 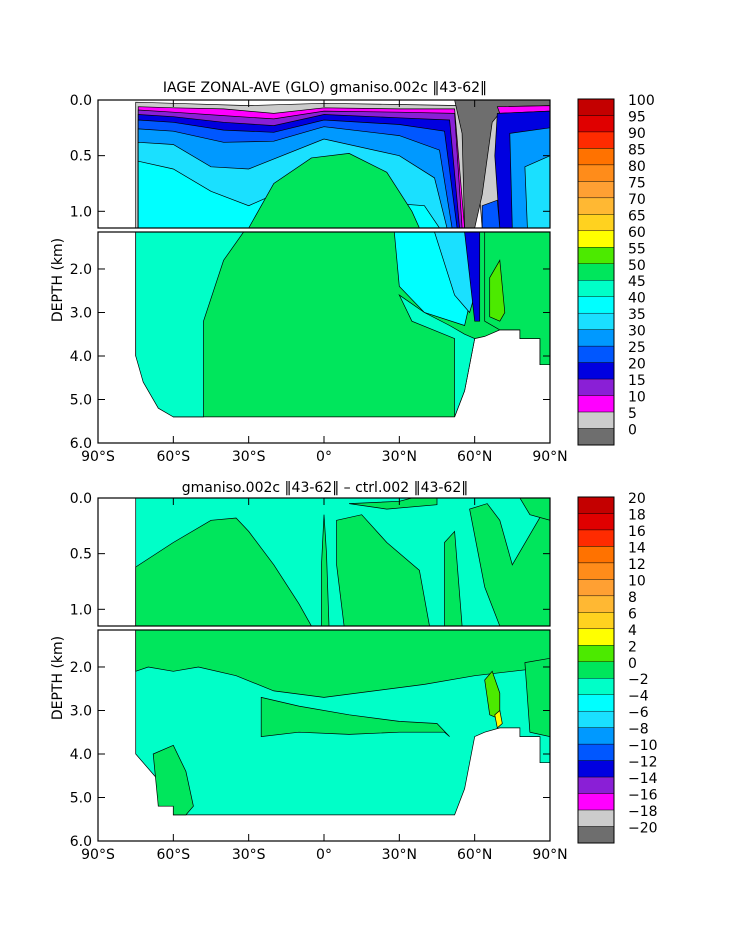 I want to click on colorbar-label: 70, so click(x=637, y=200).